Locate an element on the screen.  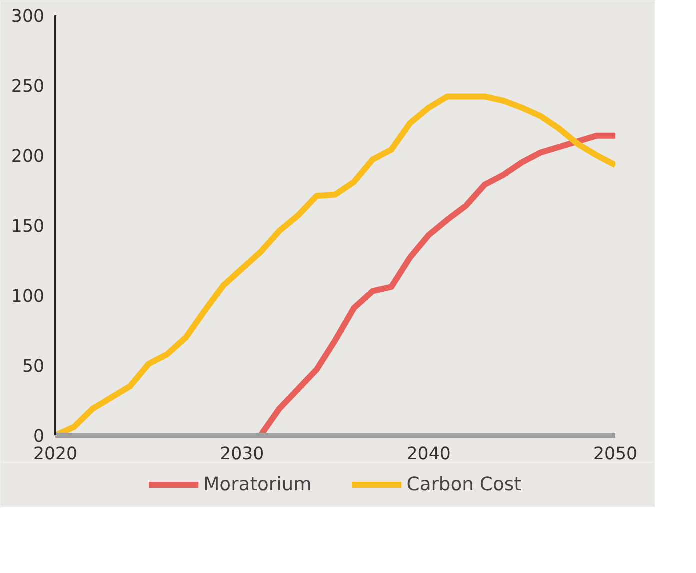
y-tick-label: 200 is located at coordinates (28, 157).